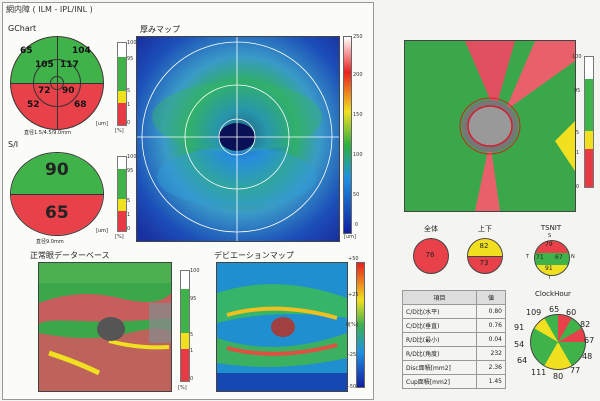 Image resolution: width=600 pixels, height=401 pixels. I want to click on joge-lower-value: 73, so click(484, 263).